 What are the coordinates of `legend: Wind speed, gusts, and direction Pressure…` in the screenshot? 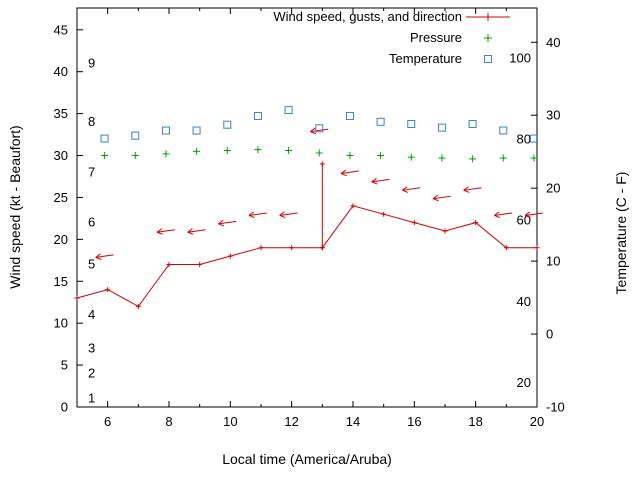 It's located at (391, 37).